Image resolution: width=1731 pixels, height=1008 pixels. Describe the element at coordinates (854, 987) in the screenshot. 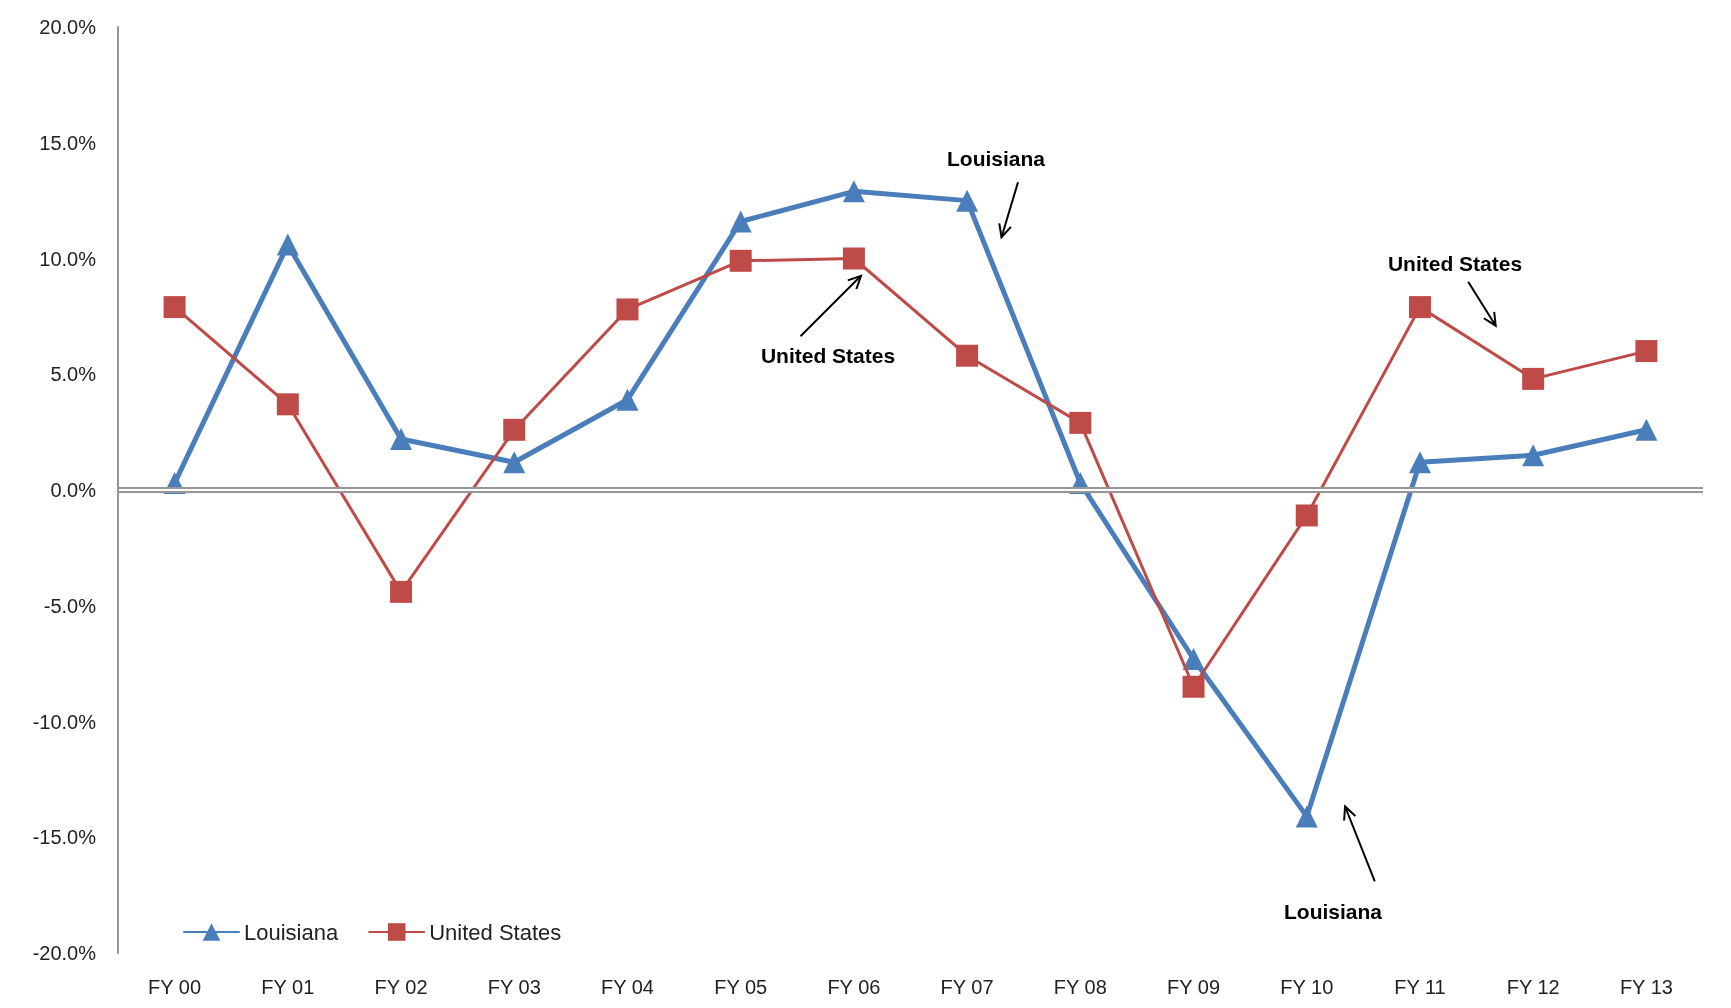

I see `x-tick-label: FY 06` at that location.